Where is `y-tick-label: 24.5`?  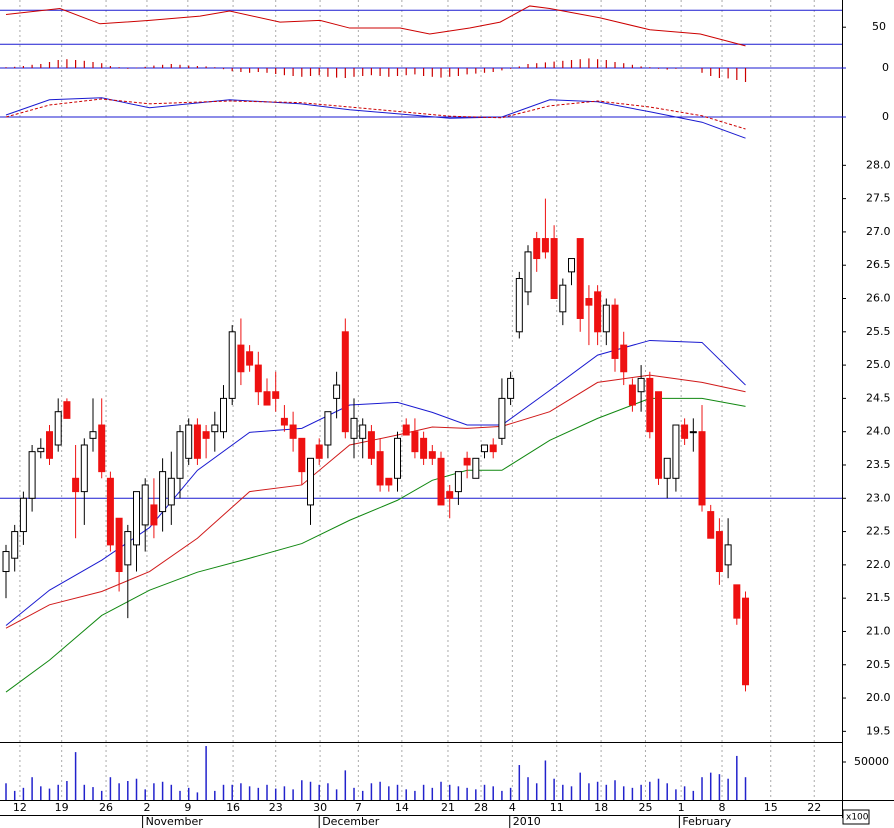 y-tick-label: 24.5 is located at coordinates (878, 397).